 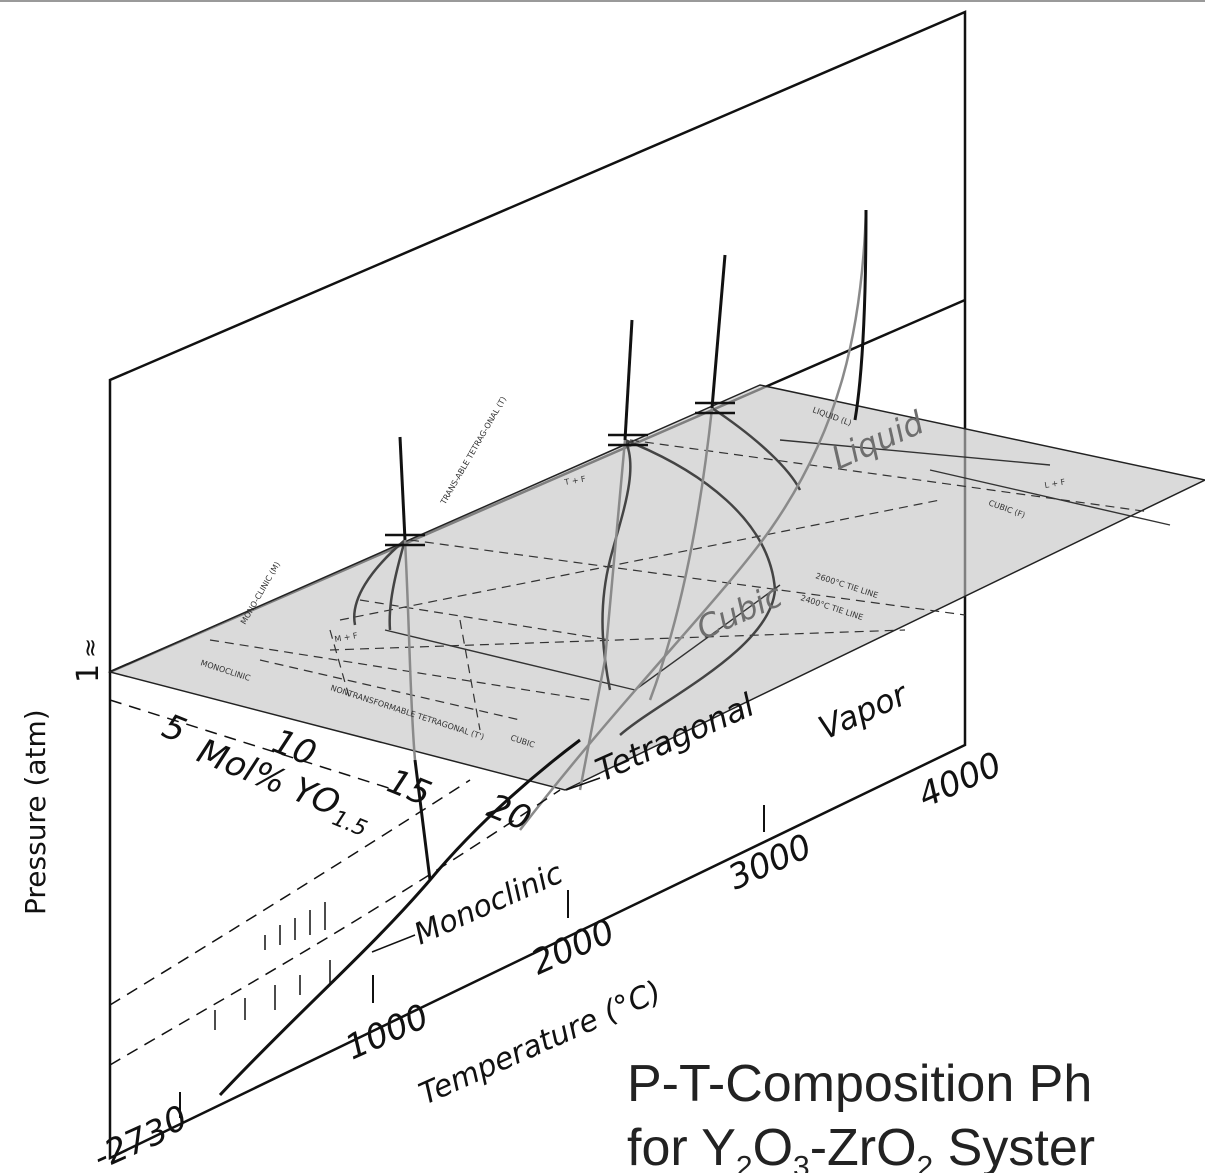 What do you see at coordinates (35, 812) in the screenshot?
I see `pressure-axis-label: Pressure (atm)` at bounding box center [35, 812].